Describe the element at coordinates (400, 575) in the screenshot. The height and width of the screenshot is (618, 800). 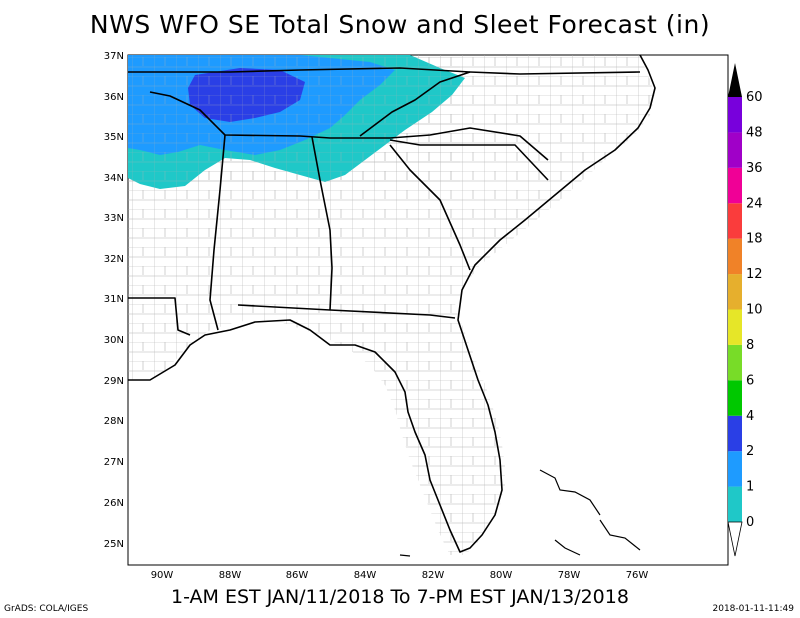
I see `longitude-axis: 90W 88W 86W 84W 82W 80W 78W 76W` at that location.